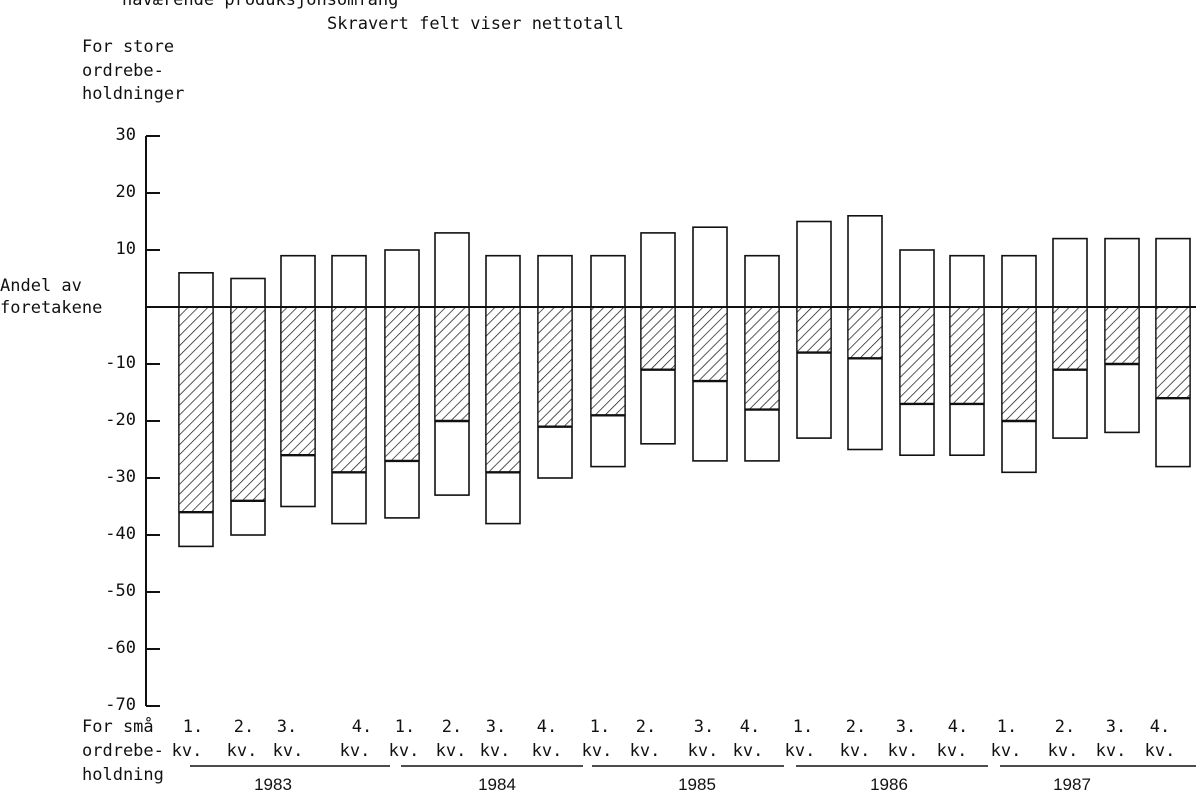 This screenshot has width=1196, height=800. I want to click on y-tick-label: 10, so click(125, 249).